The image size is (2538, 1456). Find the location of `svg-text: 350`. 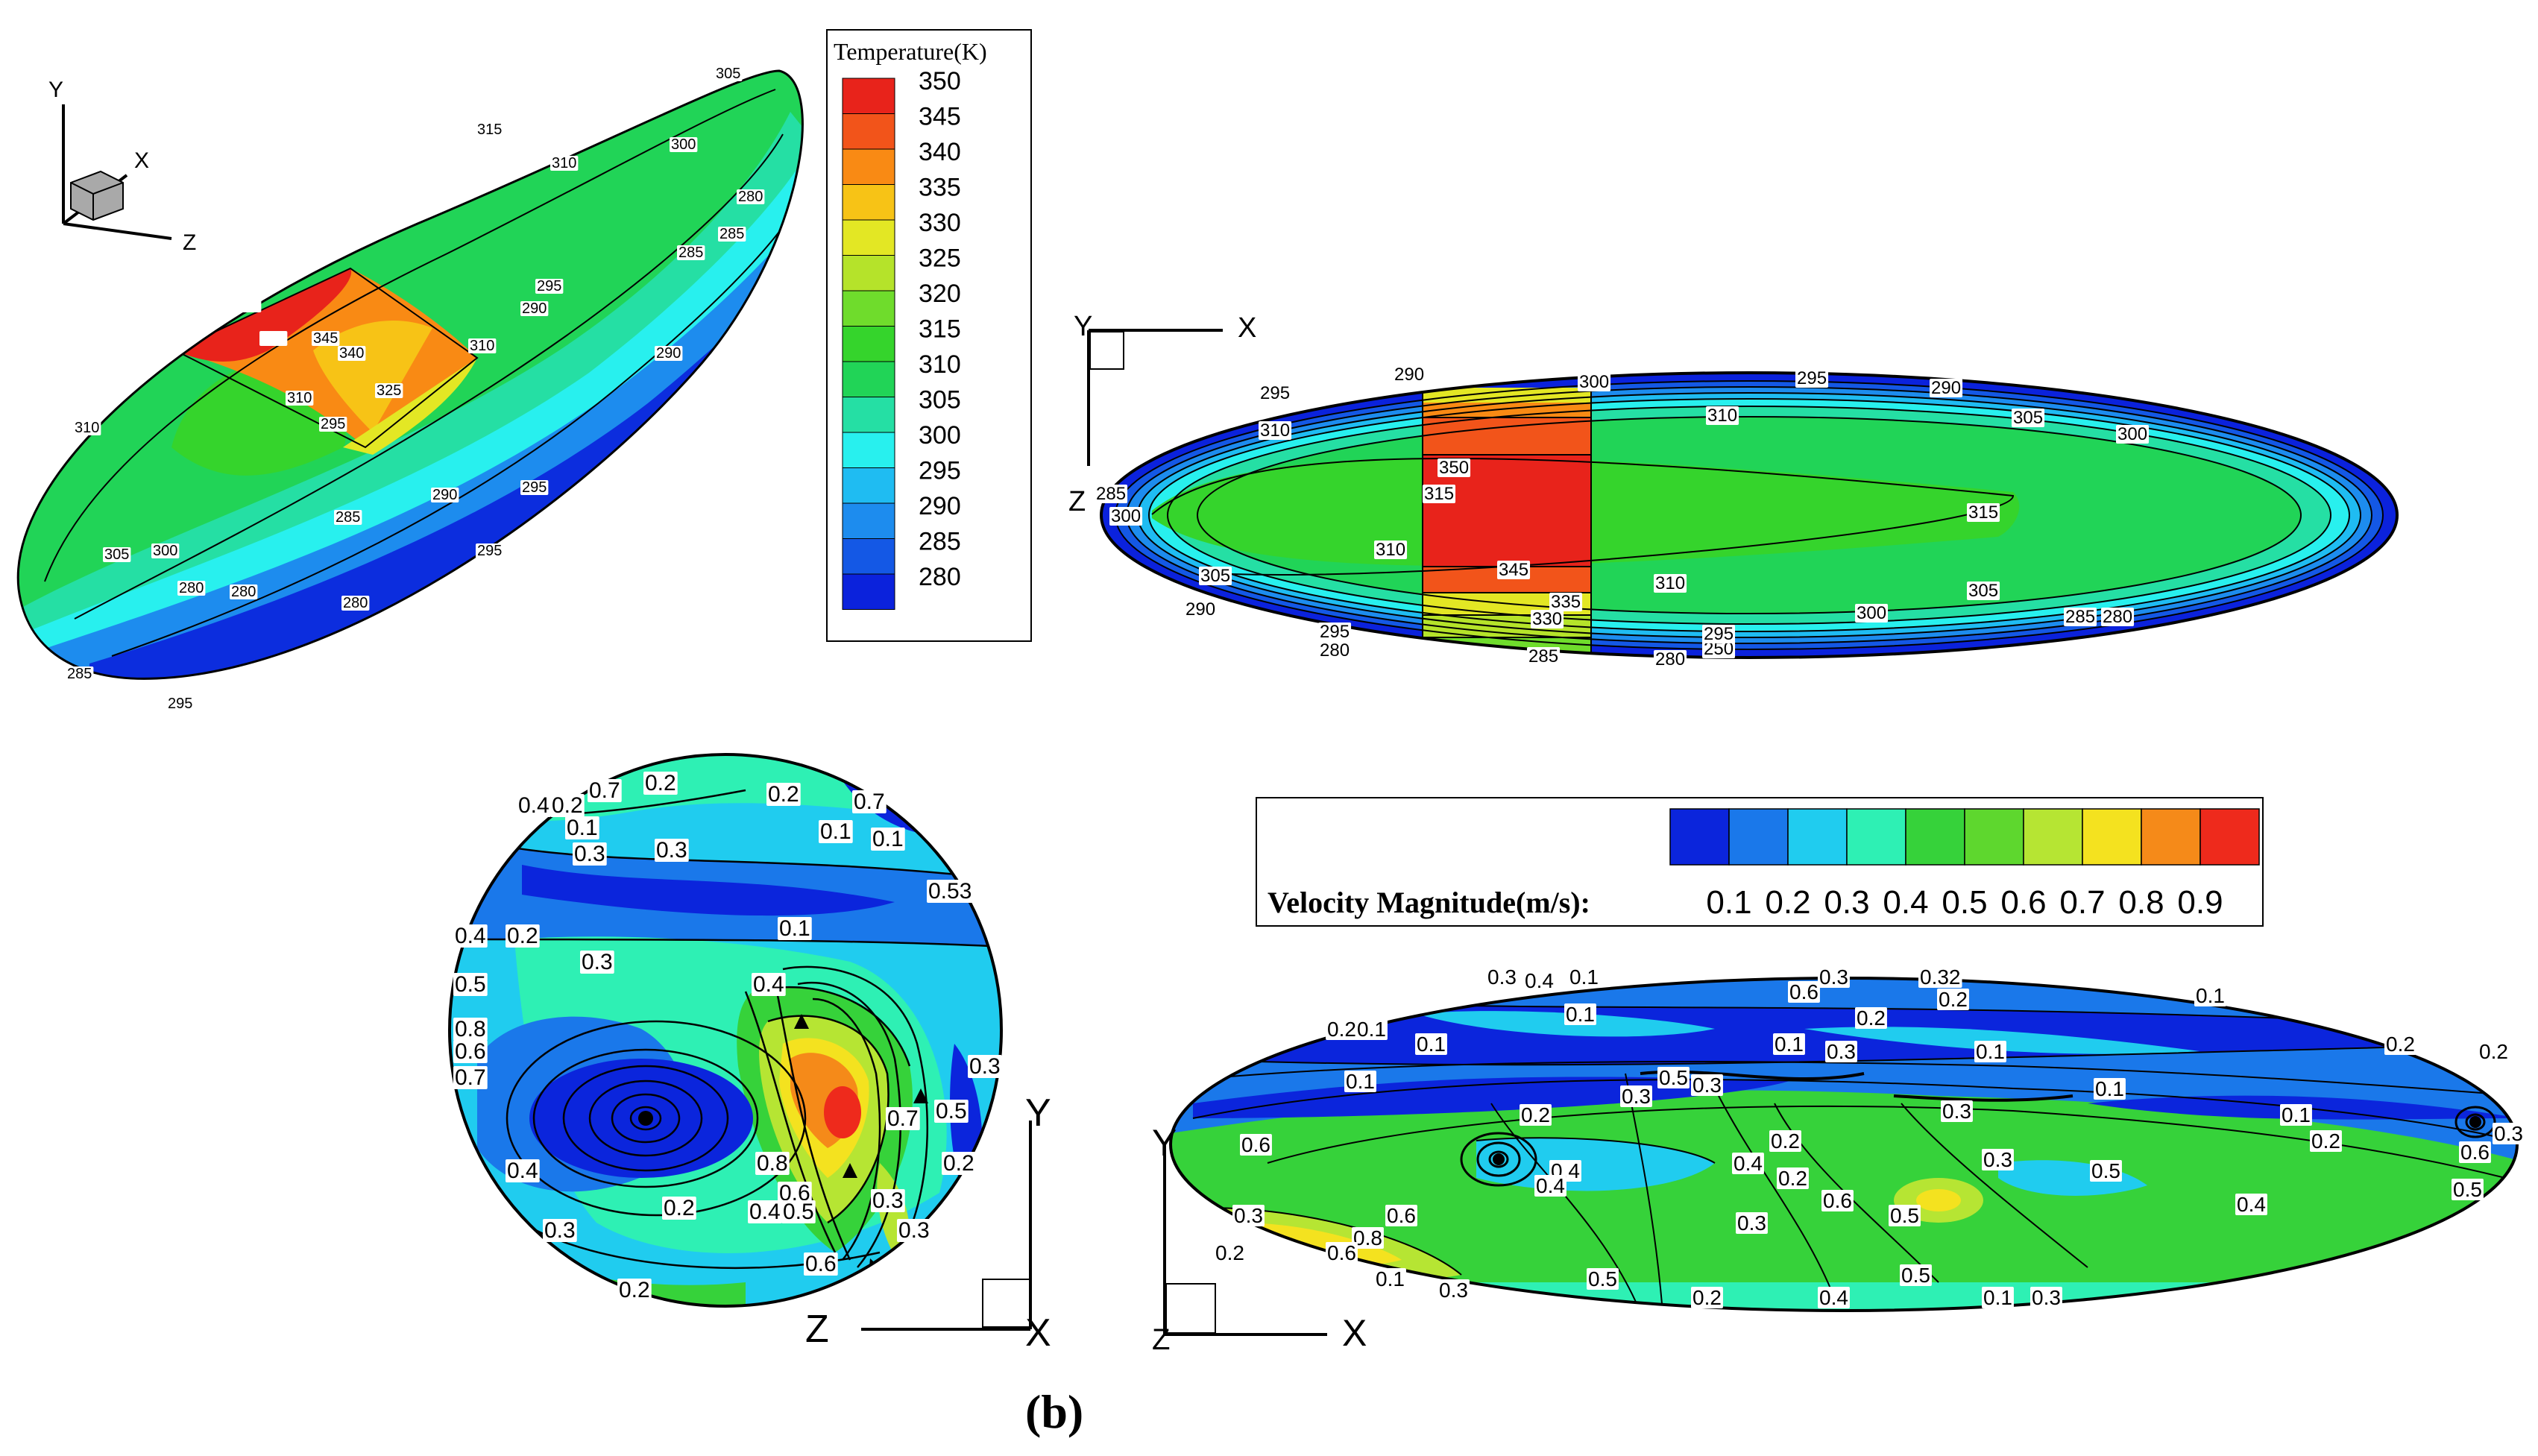

svg-text: 350 is located at coordinates (1454, 468).